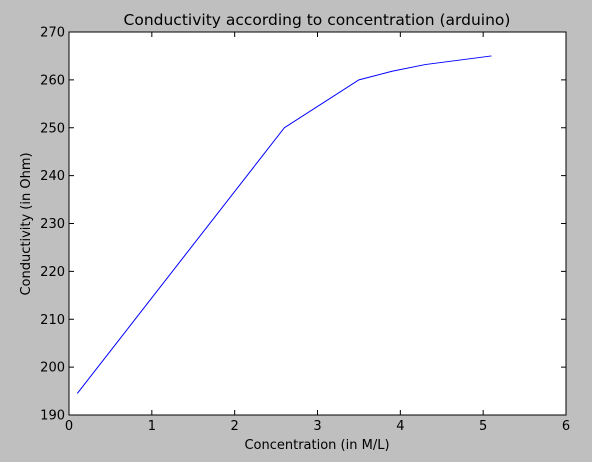 This screenshot has height=462, width=592. Describe the element at coordinates (52, 176) in the screenshot. I see `y-tick-label: 240` at that location.